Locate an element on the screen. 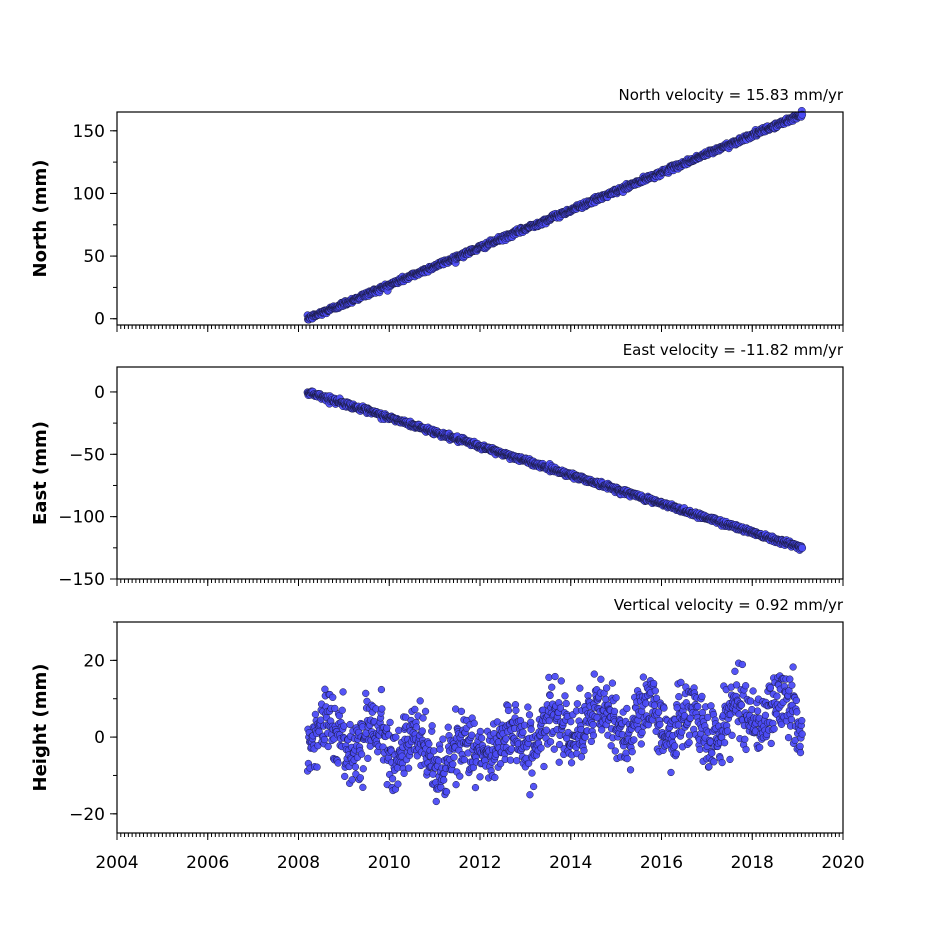  y-tick-label: 0 is located at coordinates (99, 320).